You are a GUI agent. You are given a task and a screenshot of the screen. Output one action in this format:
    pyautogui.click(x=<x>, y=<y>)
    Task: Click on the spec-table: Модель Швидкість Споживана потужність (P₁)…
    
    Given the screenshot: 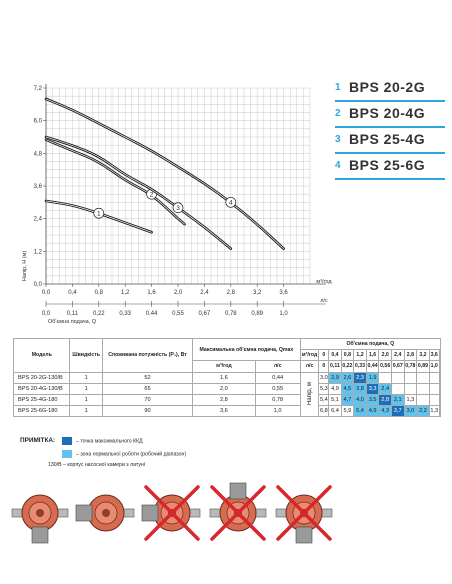 What is the action you would take?
    pyautogui.click(x=227, y=377)
    